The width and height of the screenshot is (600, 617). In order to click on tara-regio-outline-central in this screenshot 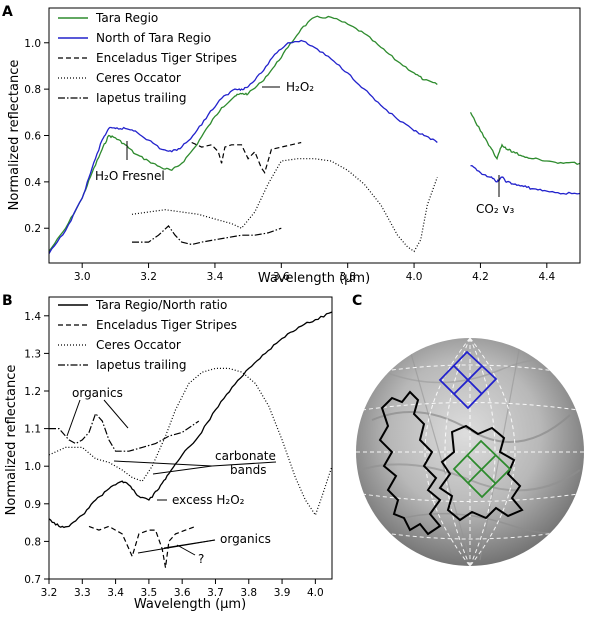, I will do `click(481, 473)`.